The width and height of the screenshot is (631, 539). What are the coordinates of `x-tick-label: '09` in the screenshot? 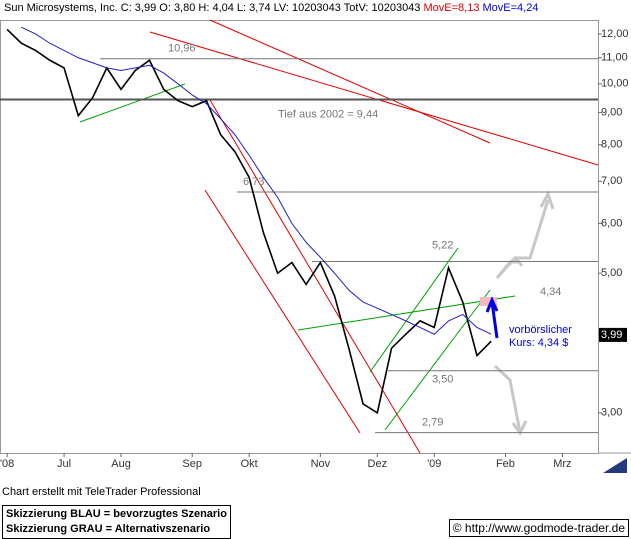 It's located at (434, 464).